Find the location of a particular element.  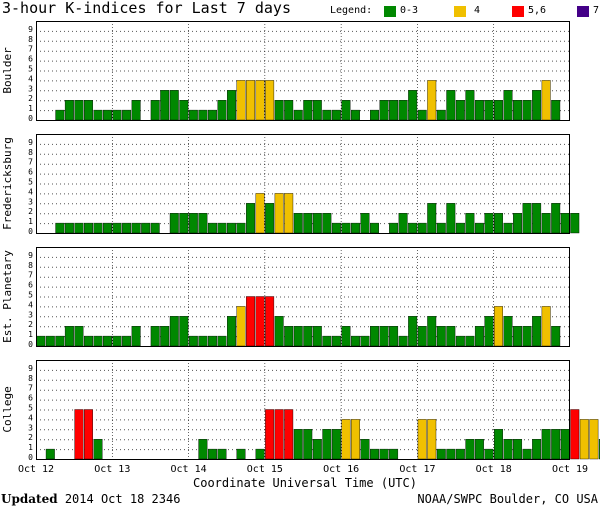

legend-text-7-9: 7-9 is located at coordinates (596, 10).